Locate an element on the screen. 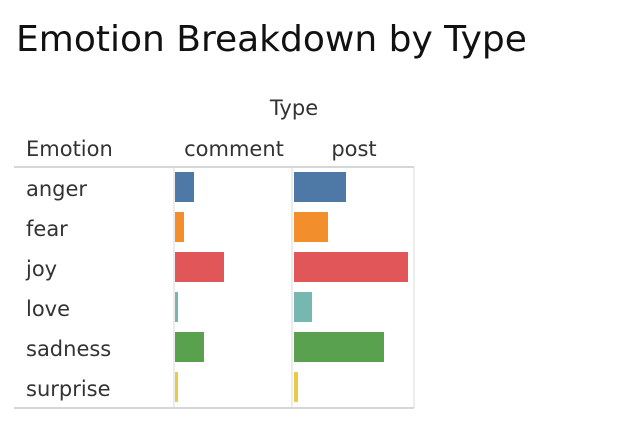  bar-post-sadness is located at coordinates (339, 347).